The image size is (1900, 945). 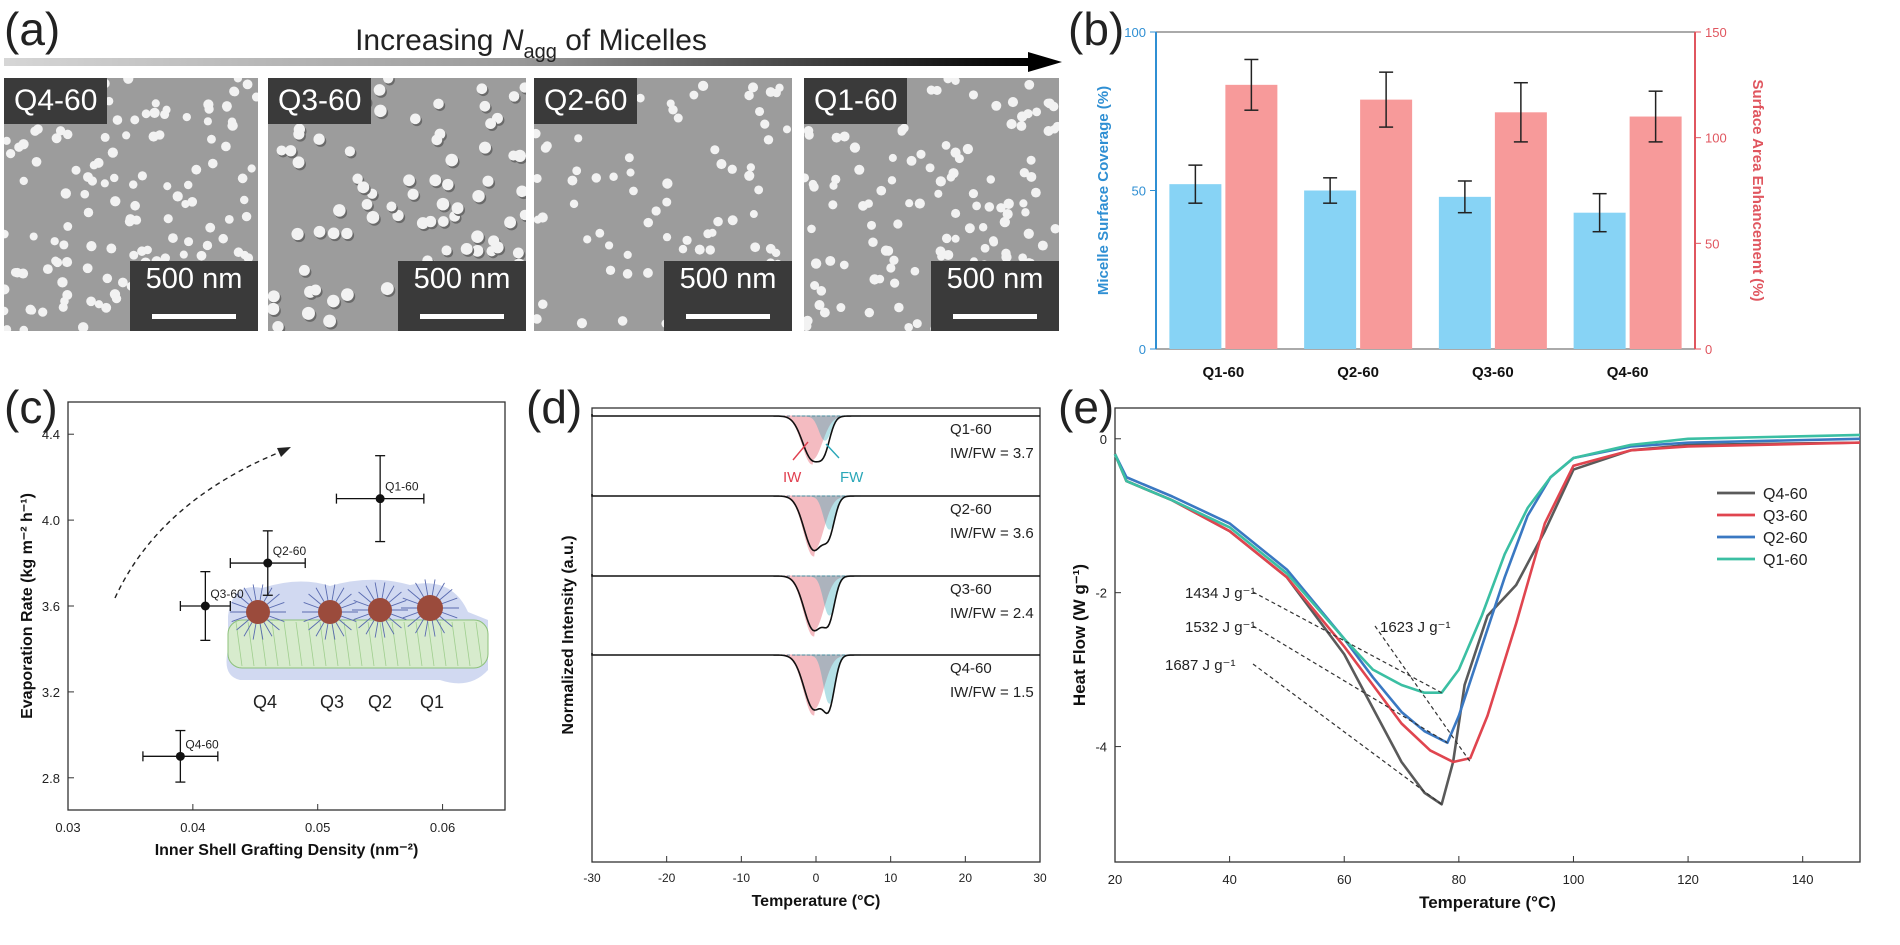 I want to click on fw-arrow, so click(x=832, y=451).